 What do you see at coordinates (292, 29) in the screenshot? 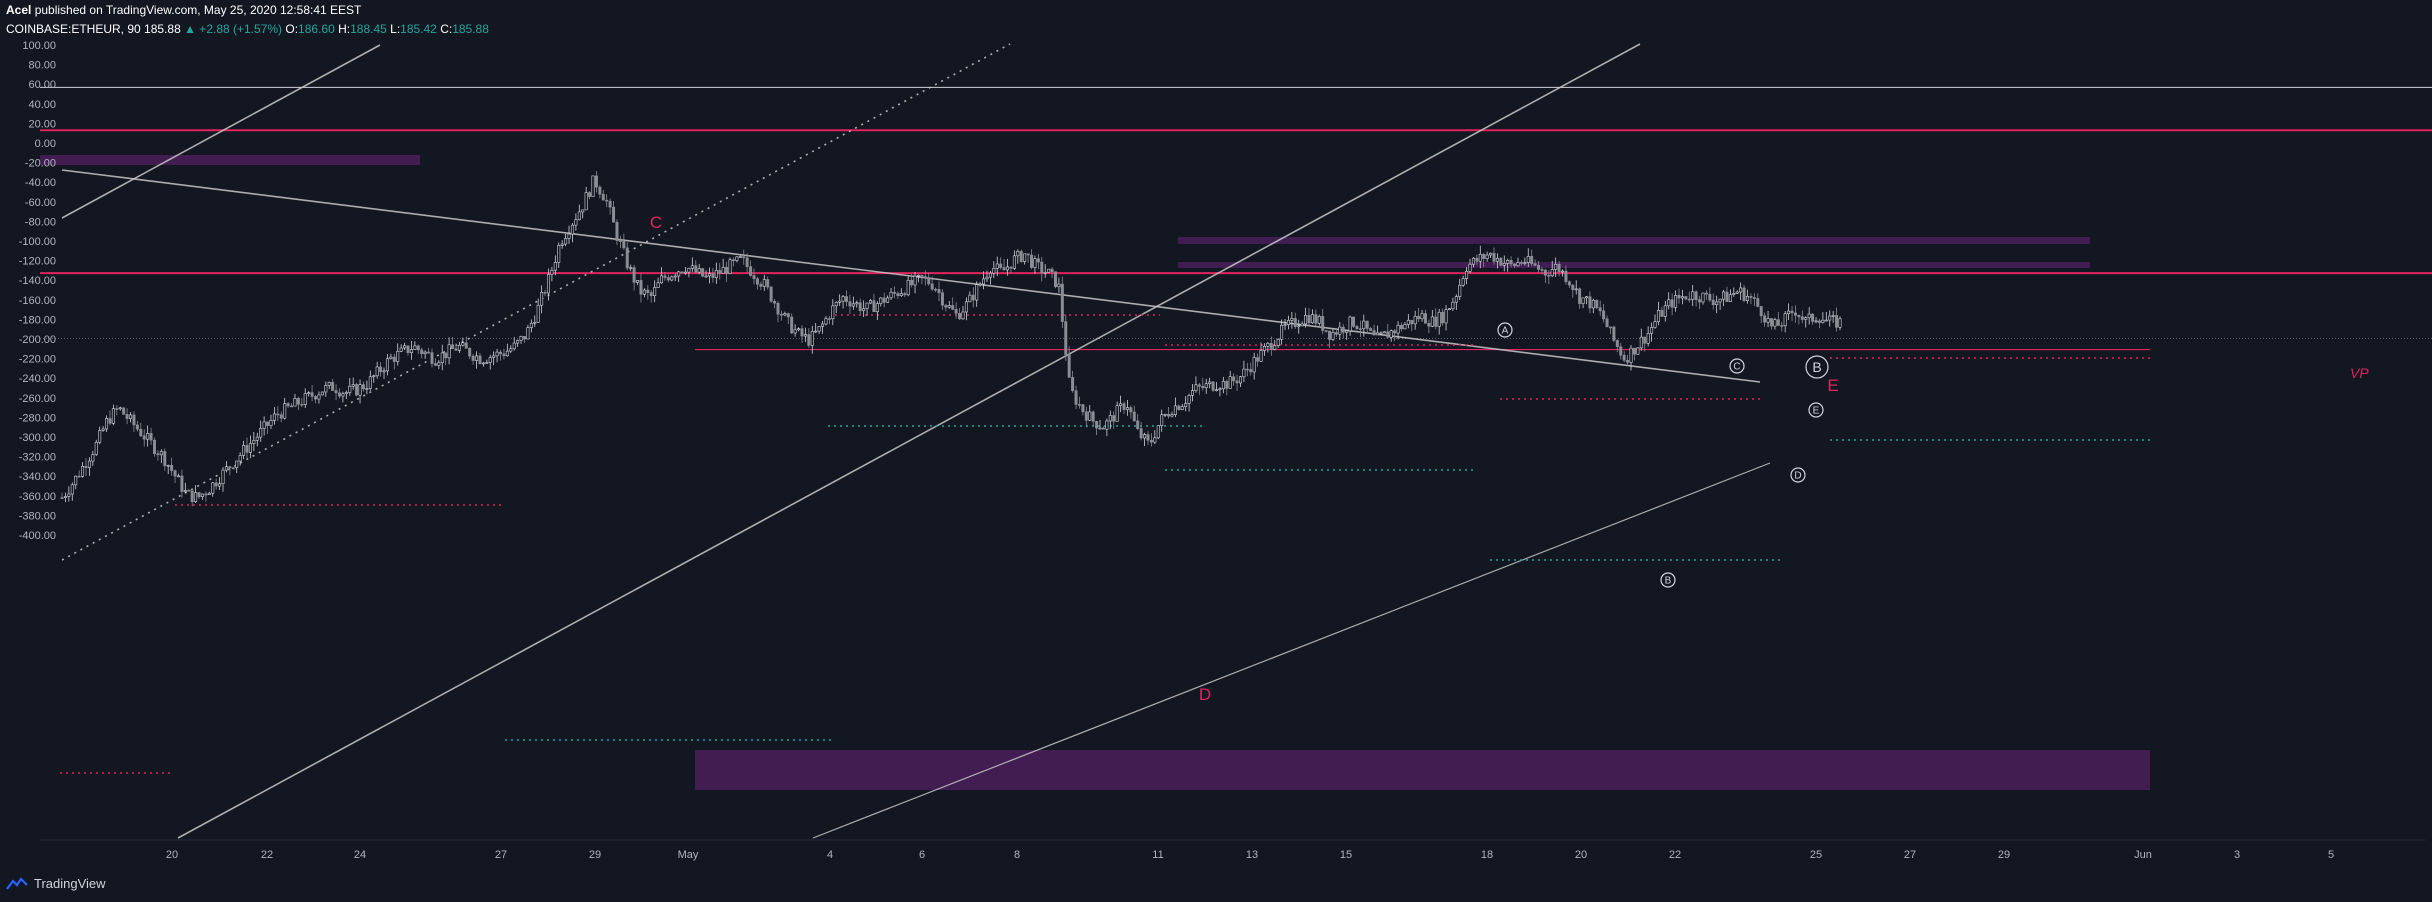
I see `open-label: O:` at bounding box center [292, 29].